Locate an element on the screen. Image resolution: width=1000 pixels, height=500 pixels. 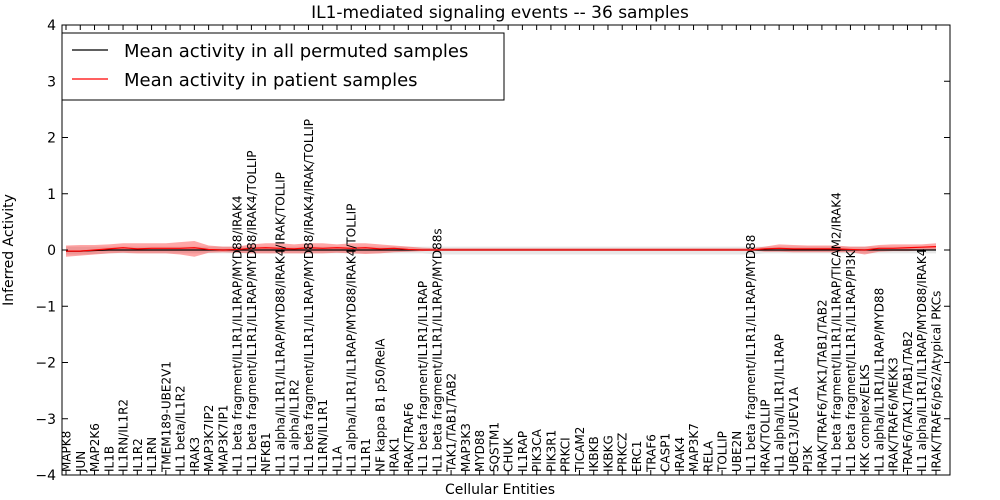
x-tick-label: NFKB1 is located at coordinates (266, 452).